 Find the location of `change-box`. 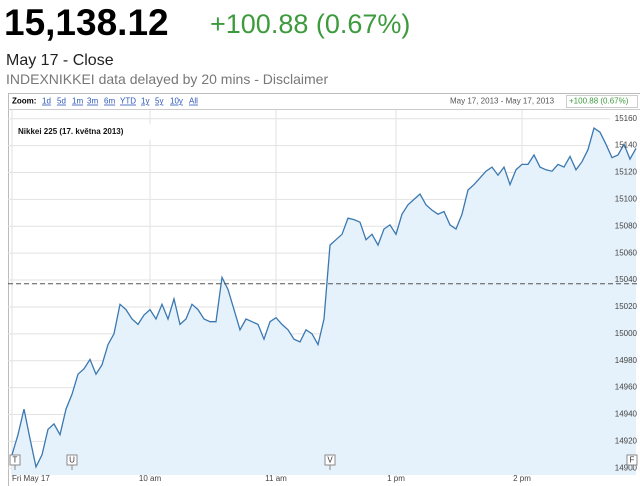

change-box is located at coordinates (602, 101).